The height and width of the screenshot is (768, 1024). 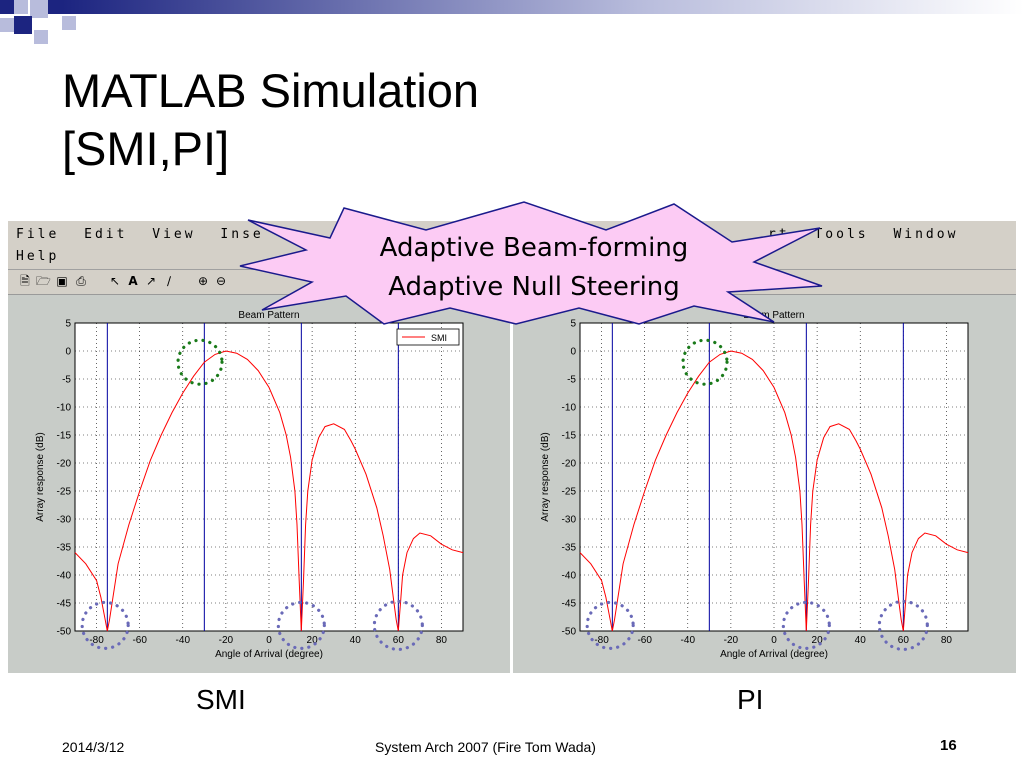 I want to click on footer-page-number: 16, so click(x=948, y=745).